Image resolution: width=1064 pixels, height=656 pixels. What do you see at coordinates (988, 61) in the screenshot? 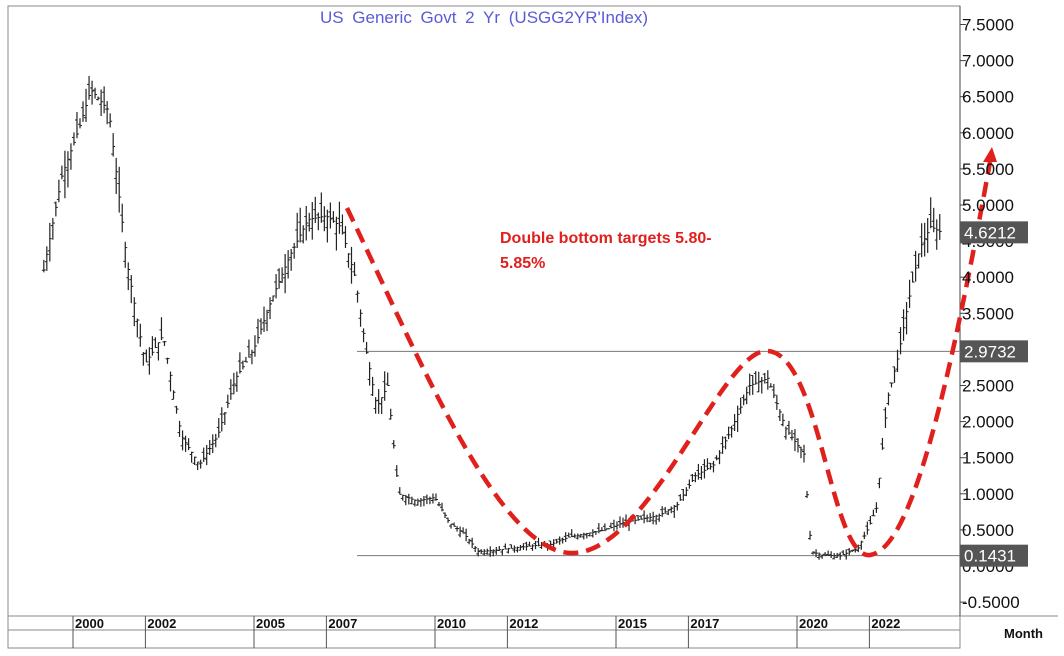
I see `y-tick-label: 7.0000` at bounding box center [988, 61].